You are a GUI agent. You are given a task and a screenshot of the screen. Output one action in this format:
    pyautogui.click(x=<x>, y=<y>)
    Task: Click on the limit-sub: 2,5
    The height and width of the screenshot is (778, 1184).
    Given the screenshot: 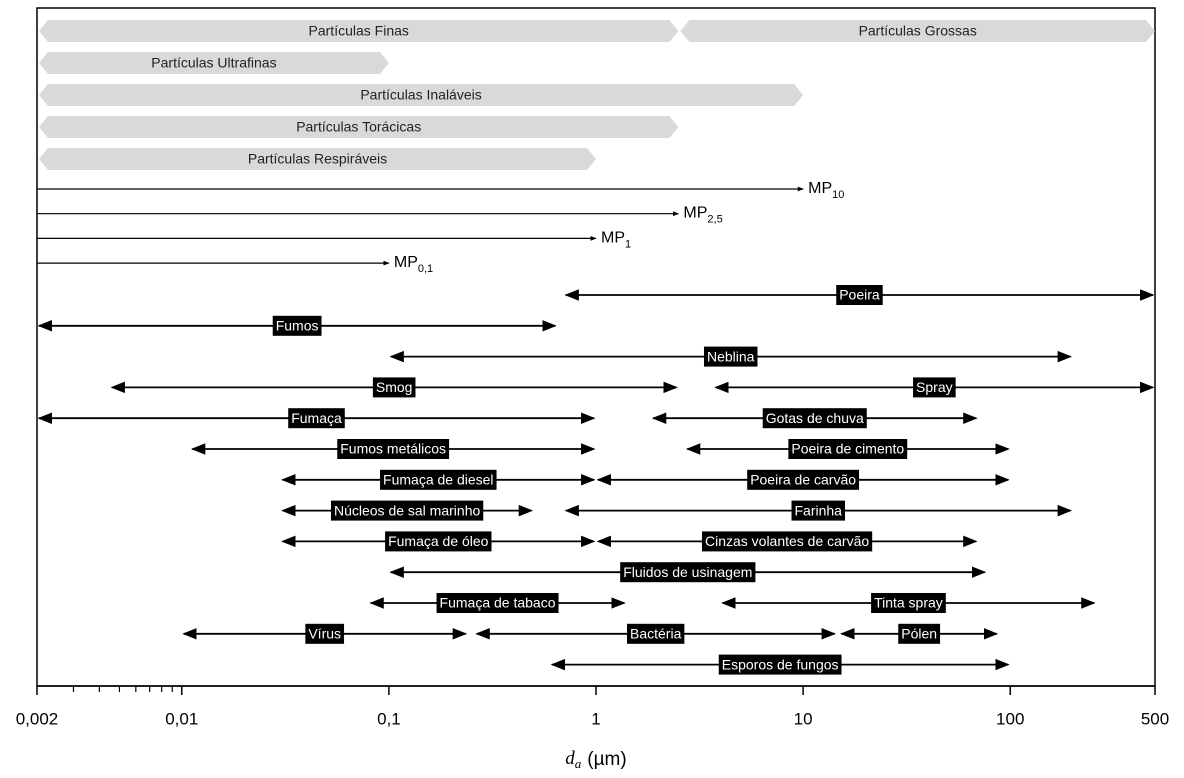 What is the action you would take?
    pyautogui.click(x=714, y=220)
    